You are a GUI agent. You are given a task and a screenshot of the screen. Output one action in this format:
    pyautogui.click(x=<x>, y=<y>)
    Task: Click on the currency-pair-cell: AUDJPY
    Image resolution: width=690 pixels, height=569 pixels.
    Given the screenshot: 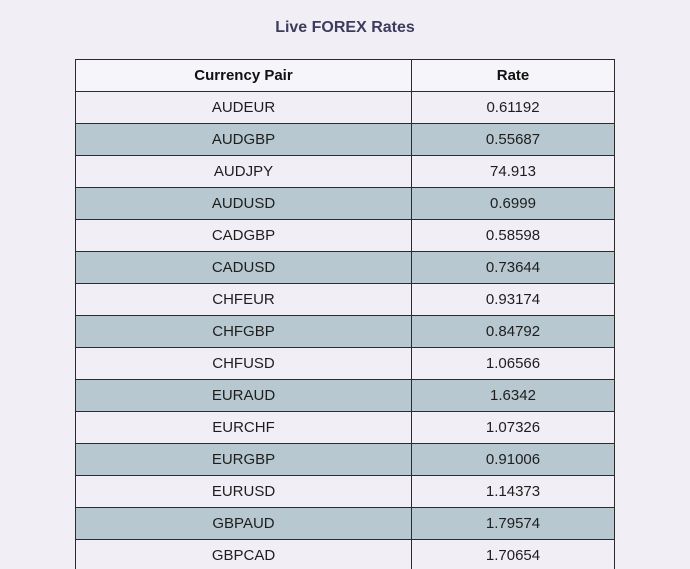 What is the action you would take?
    pyautogui.click(x=243, y=171)
    